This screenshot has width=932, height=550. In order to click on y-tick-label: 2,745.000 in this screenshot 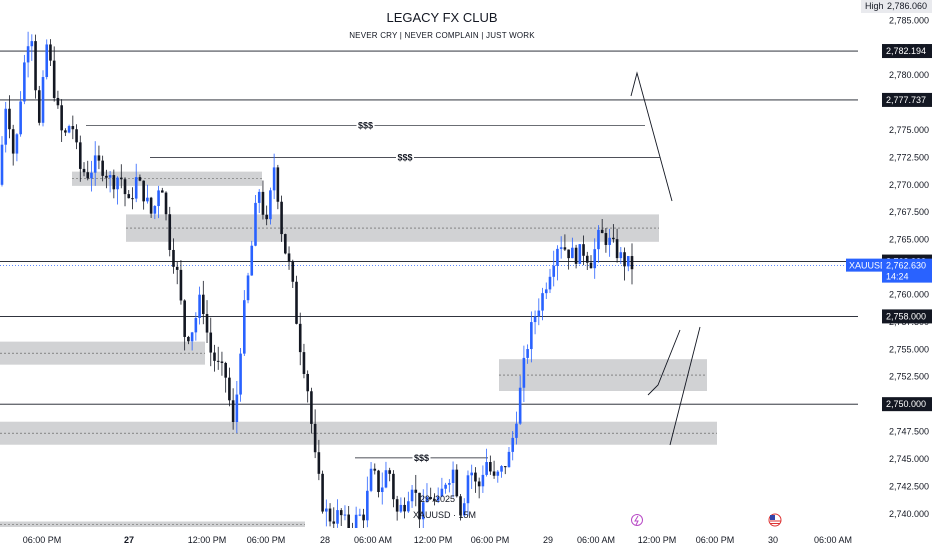, I will do `click(909, 459)`.